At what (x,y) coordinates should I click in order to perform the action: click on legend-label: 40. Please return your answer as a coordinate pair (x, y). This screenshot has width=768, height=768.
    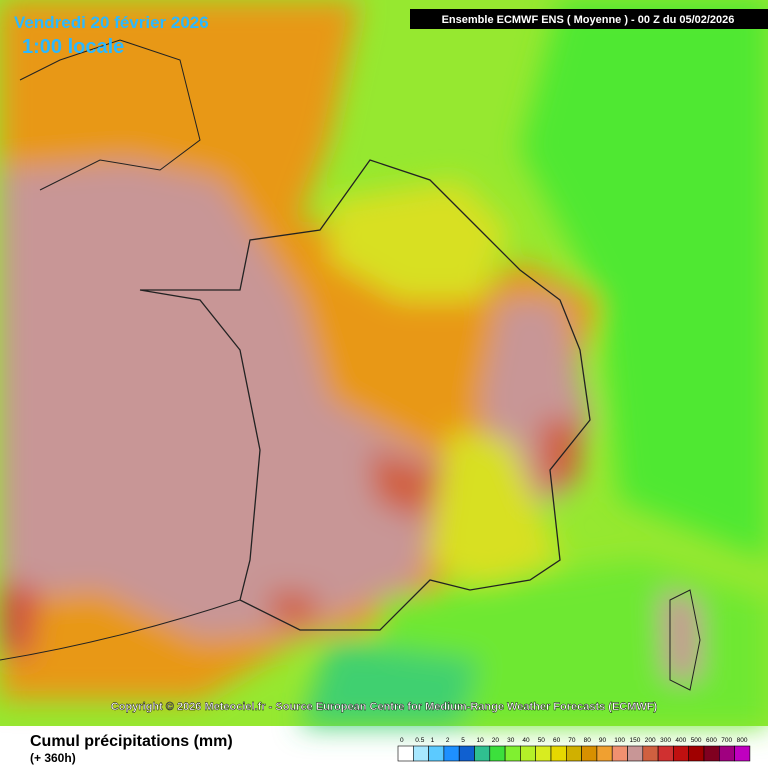
    Looking at the image, I should click on (526, 740).